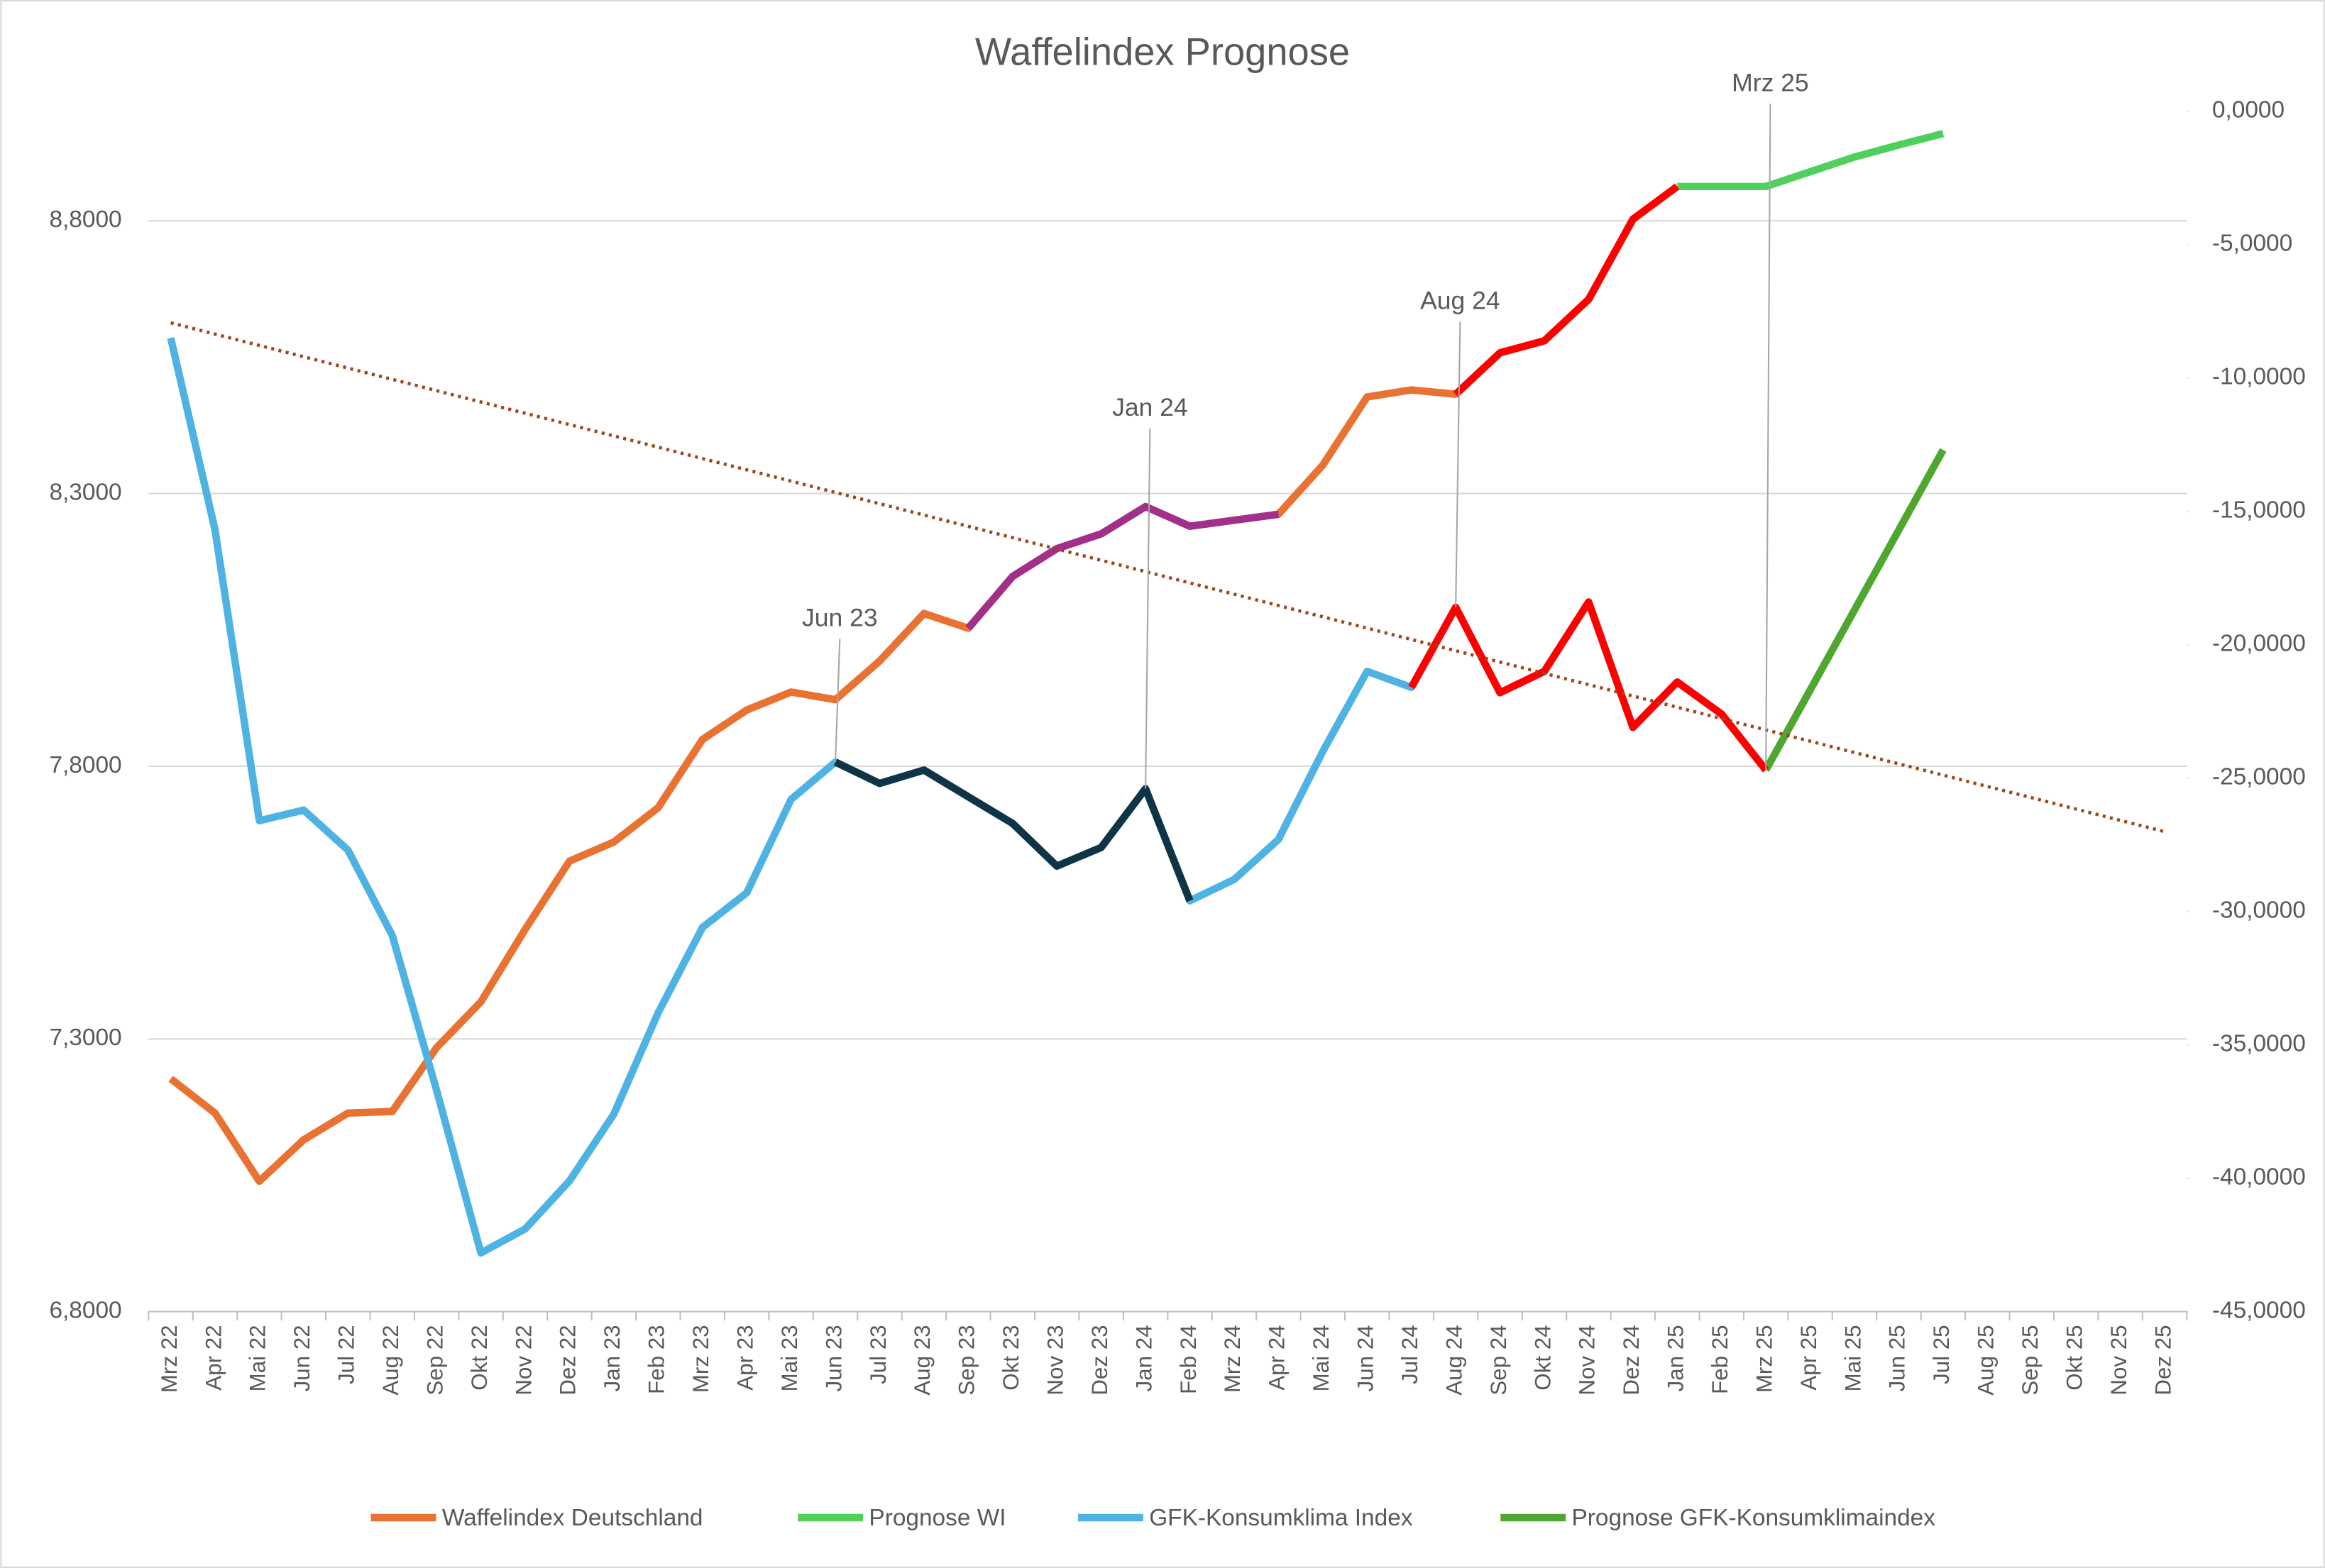  What do you see at coordinates (1676, 1358) in the screenshot?
I see `x-tick-label: Jan 25` at bounding box center [1676, 1358].